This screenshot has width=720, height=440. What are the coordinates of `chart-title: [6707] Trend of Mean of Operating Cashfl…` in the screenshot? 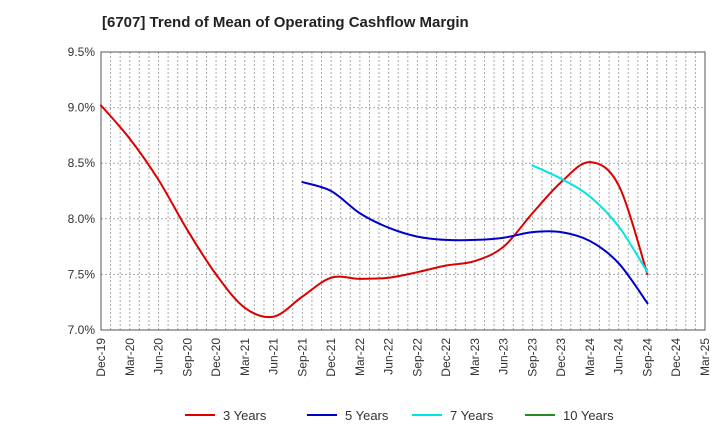 It's located at (285, 22).